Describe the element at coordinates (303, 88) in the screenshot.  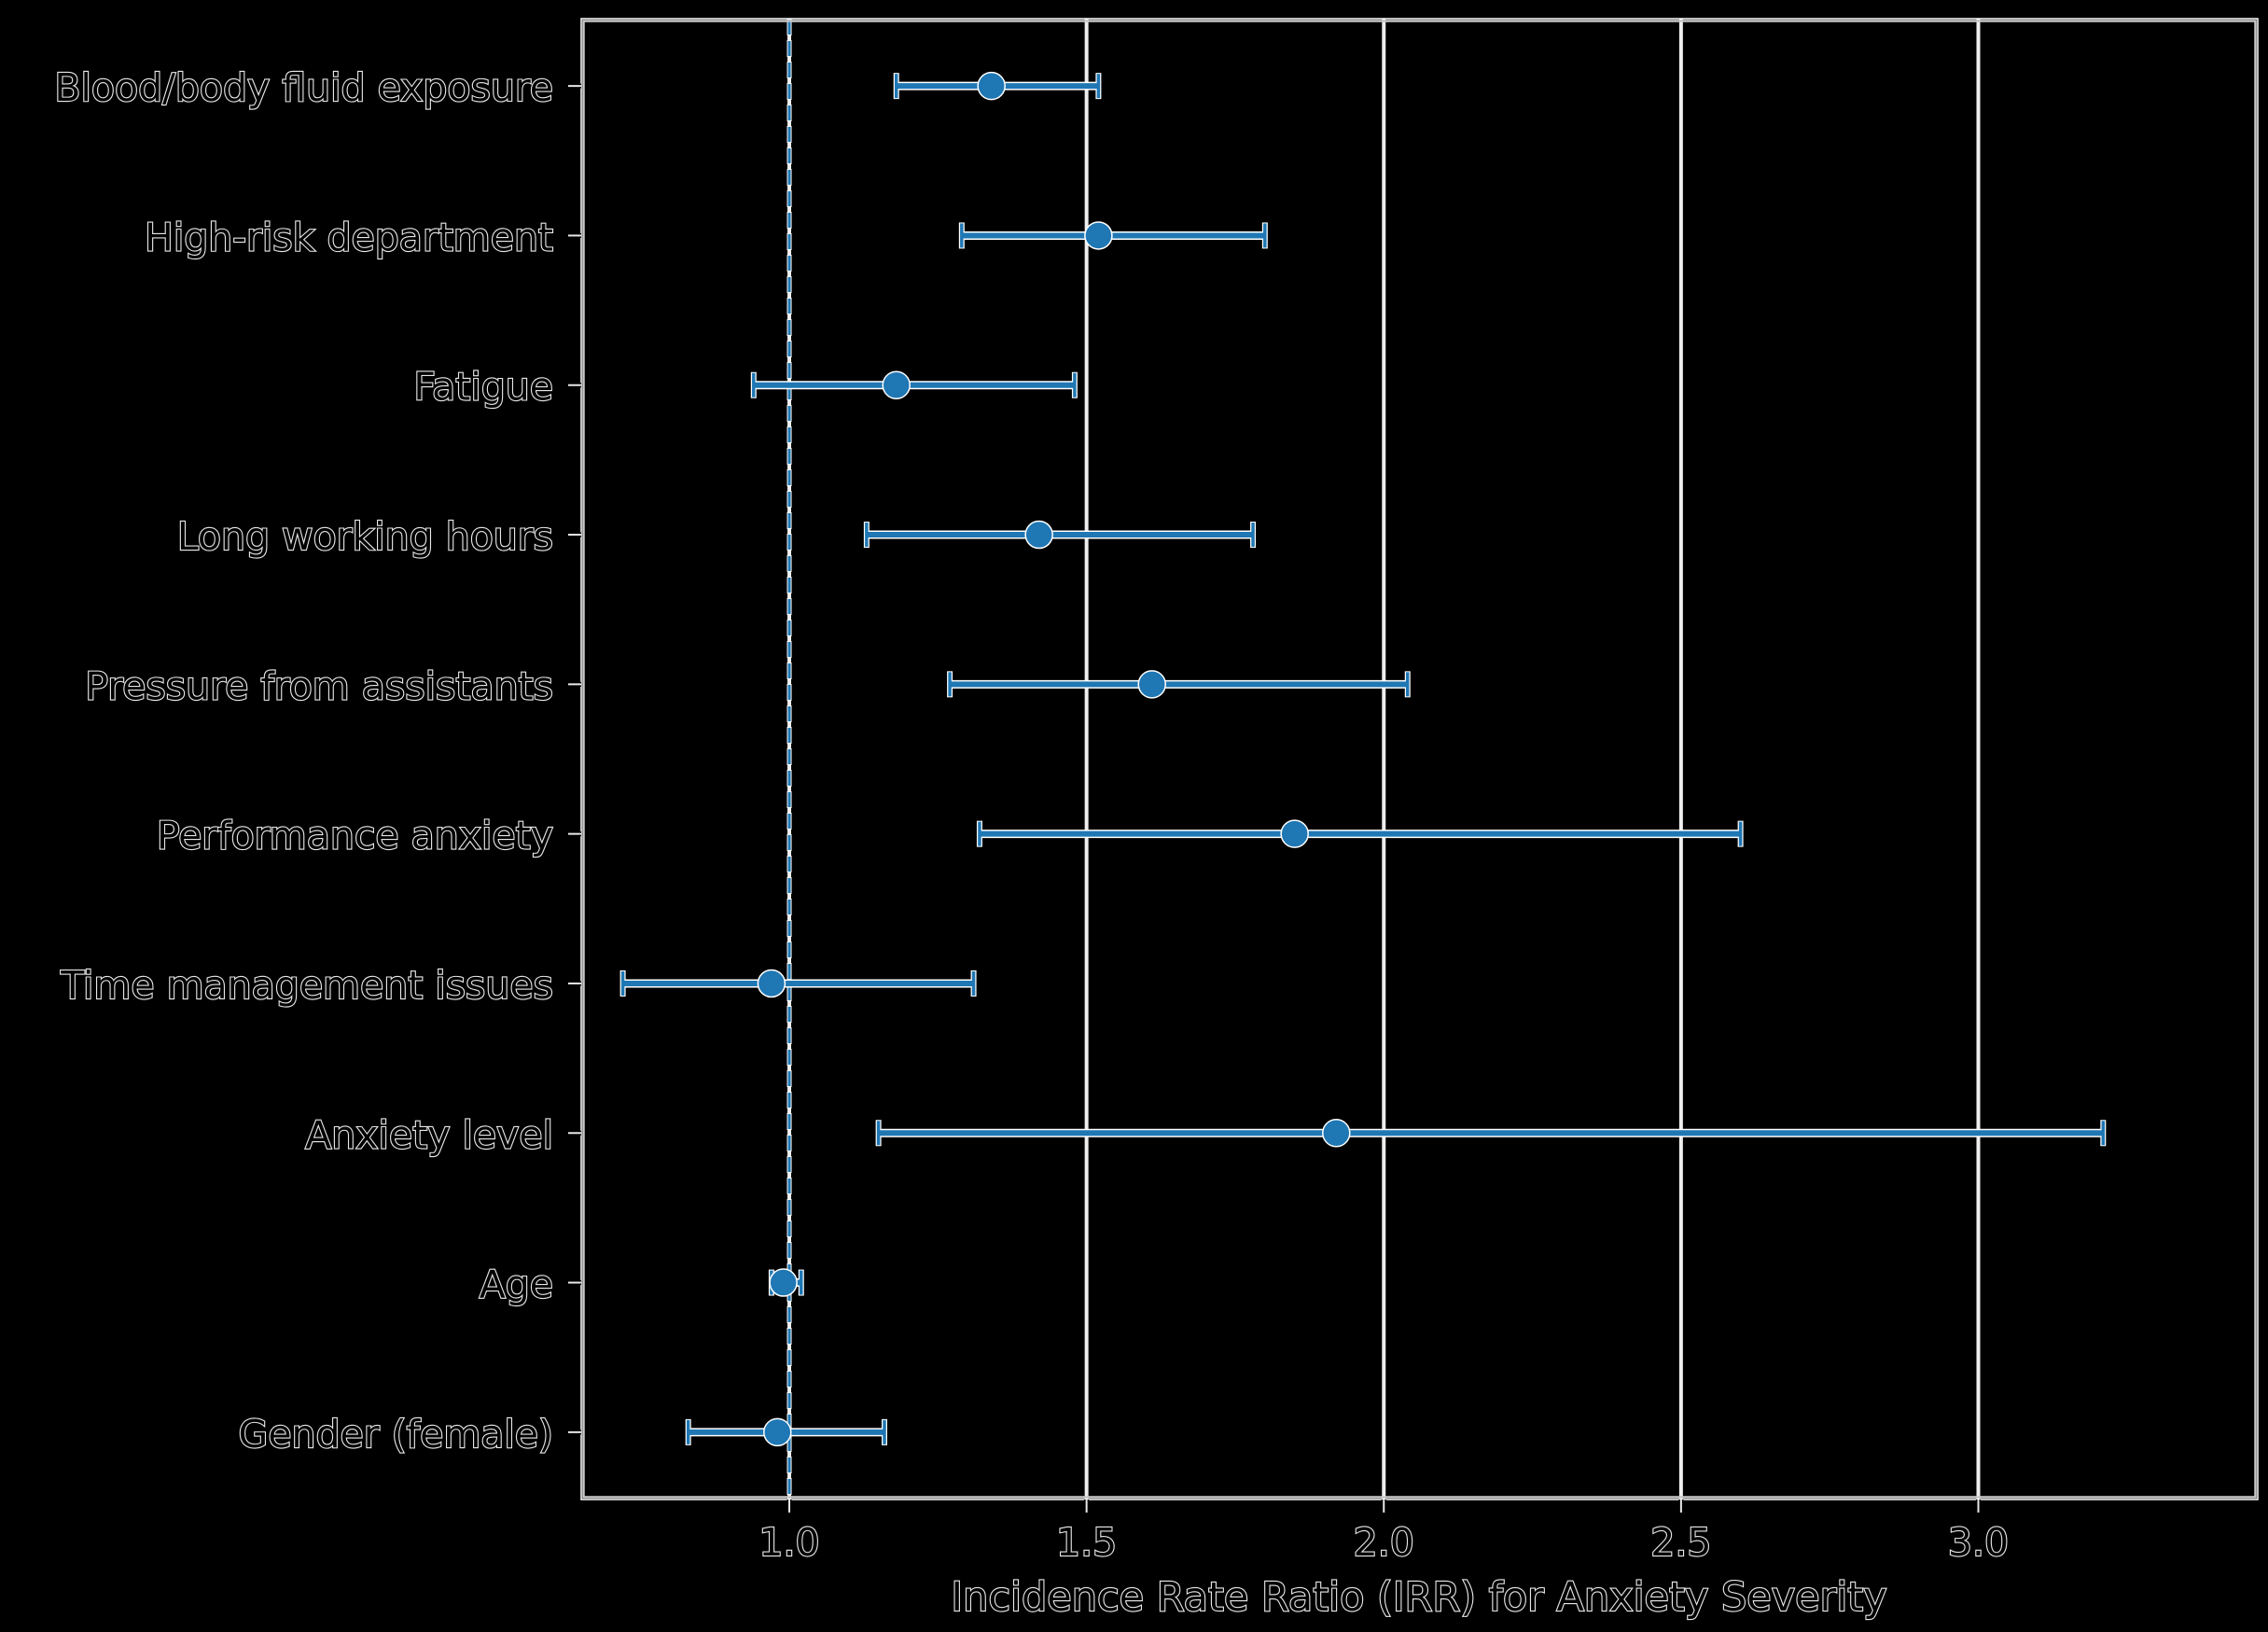
I see `y-tick-label: Blood/body fluid exposure` at that location.